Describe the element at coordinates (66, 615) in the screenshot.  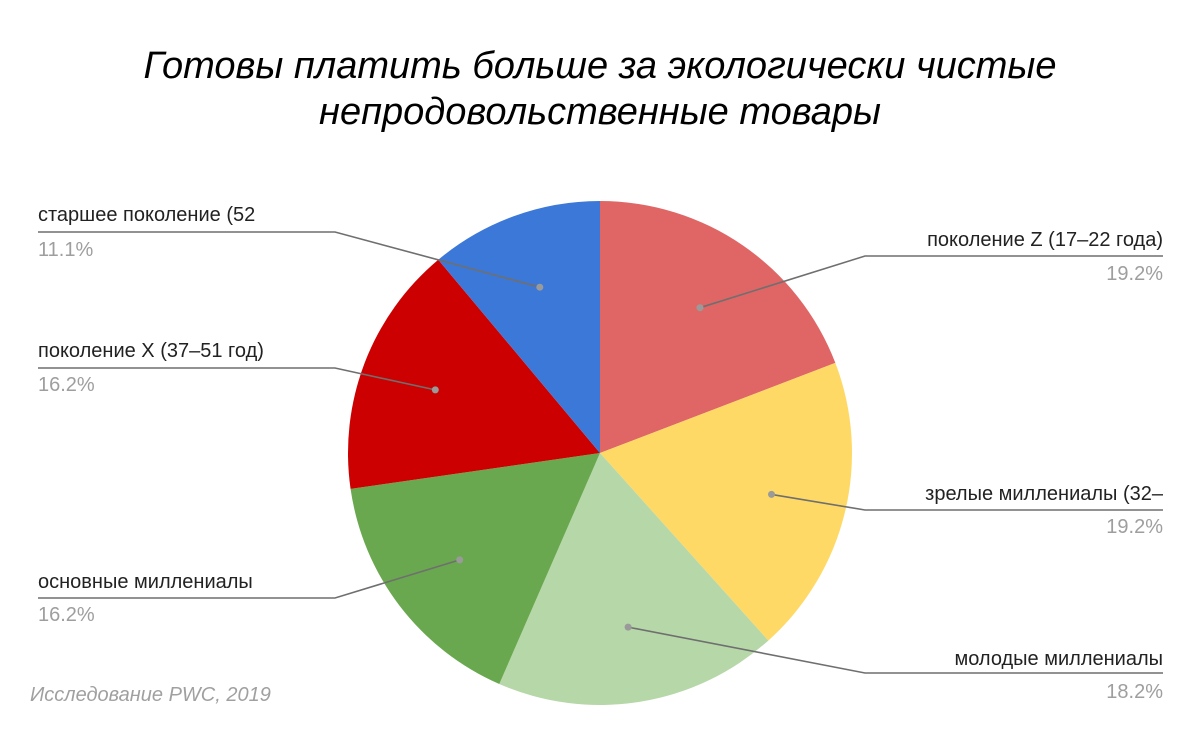
I see `slice-percent-4: 16.2%` at that location.